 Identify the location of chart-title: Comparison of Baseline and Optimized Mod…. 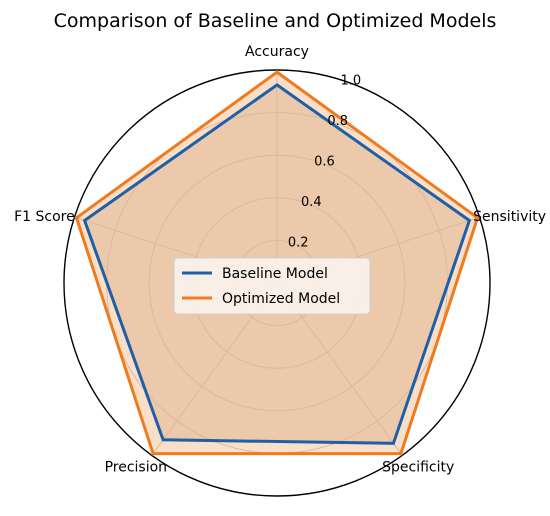
(275, 21).